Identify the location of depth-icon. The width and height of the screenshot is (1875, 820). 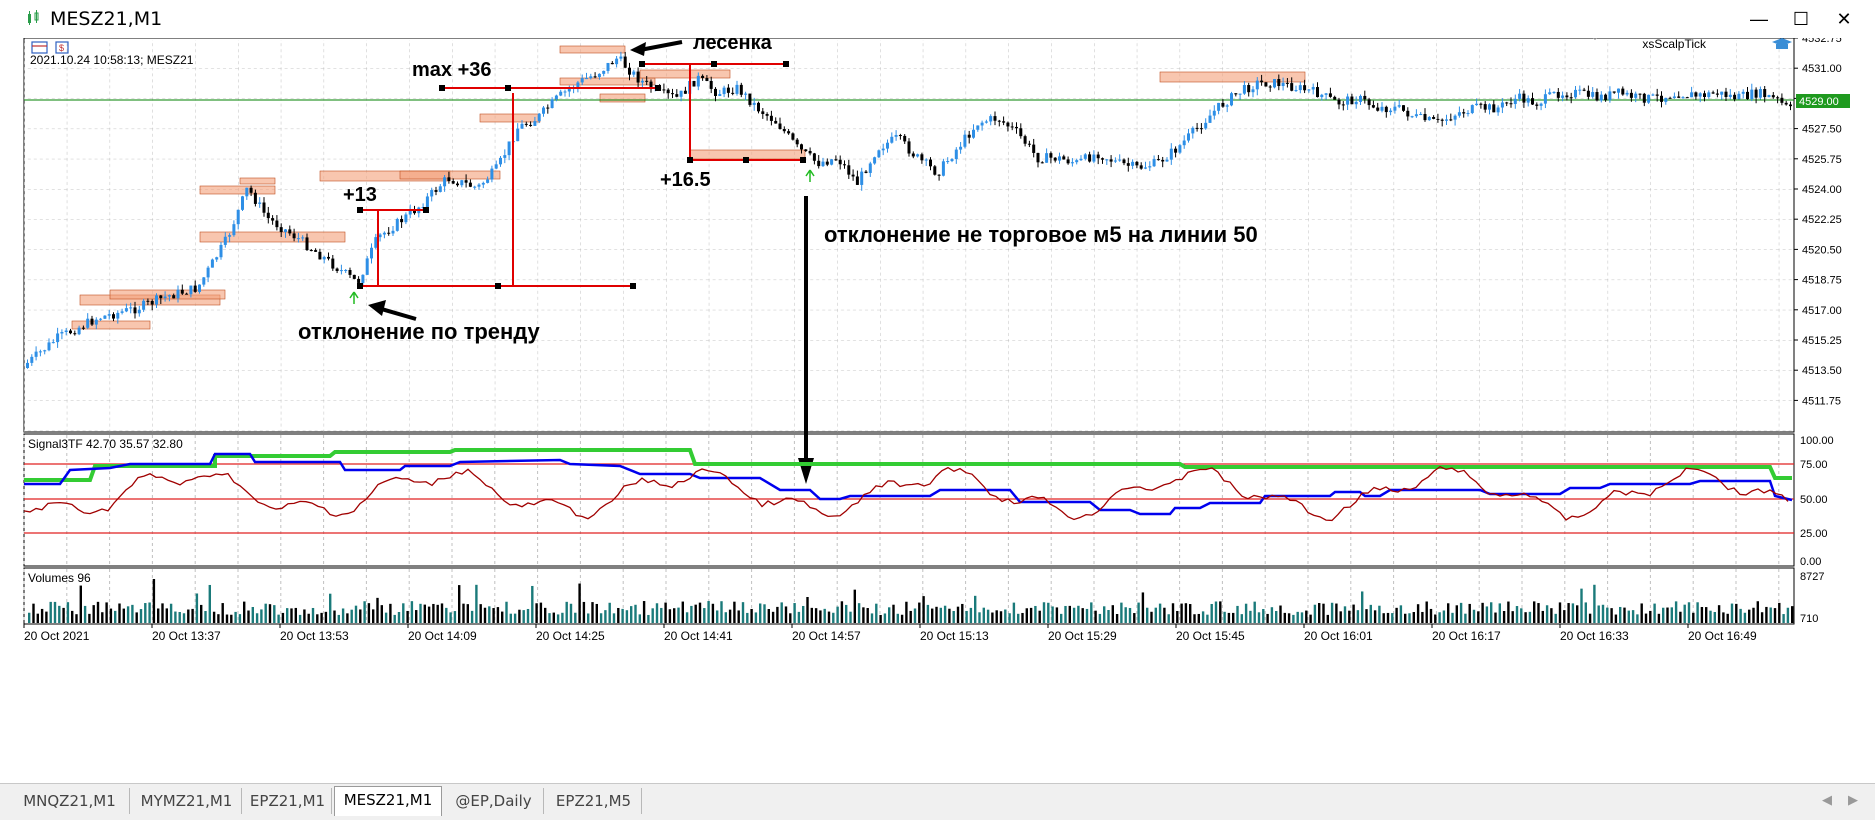
(62, 47).